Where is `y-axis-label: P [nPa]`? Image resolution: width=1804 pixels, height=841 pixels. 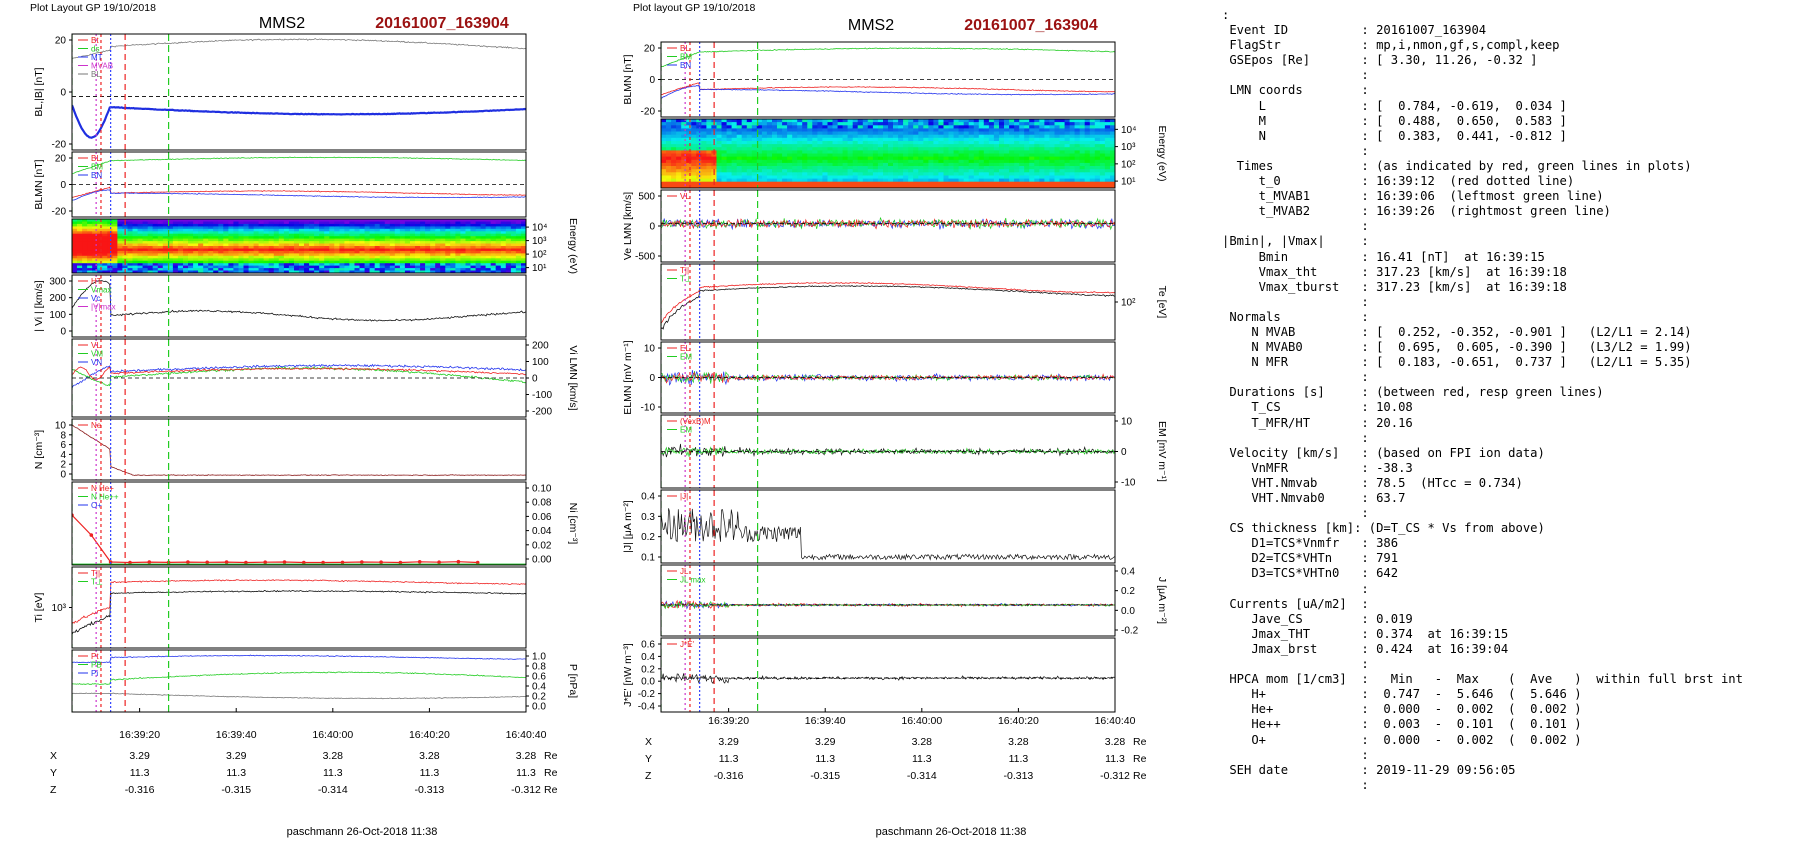 y-axis-label: P [nPa] is located at coordinates (573, 681).